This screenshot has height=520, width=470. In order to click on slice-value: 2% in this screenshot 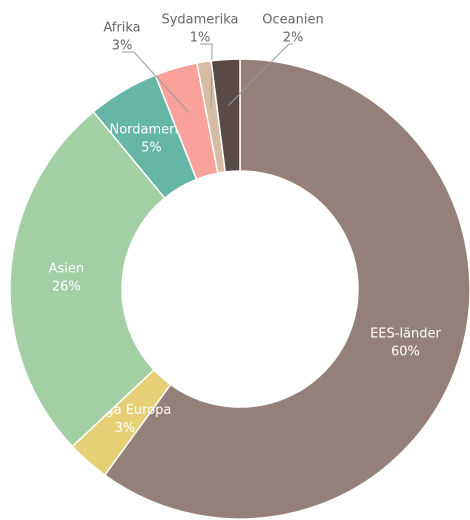, I will do `click(293, 38)`.